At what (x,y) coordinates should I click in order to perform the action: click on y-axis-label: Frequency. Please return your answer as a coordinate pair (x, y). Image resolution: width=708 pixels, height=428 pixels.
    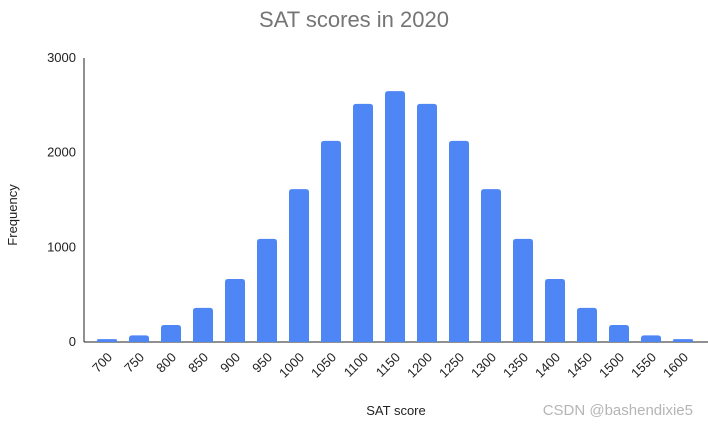
    Looking at the image, I should click on (12, 215).